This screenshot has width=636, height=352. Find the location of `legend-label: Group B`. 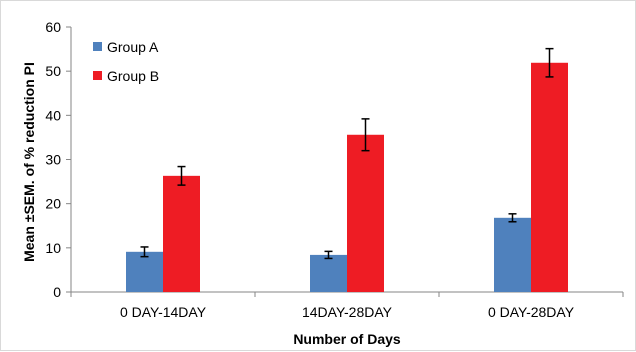

legend-label: Group B is located at coordinates (133, 76).